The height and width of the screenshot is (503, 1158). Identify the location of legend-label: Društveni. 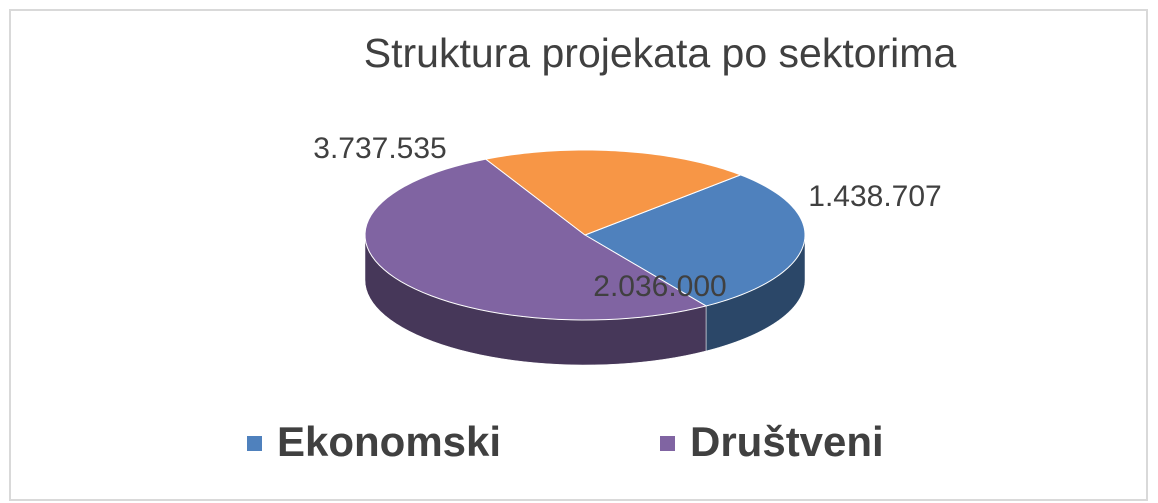
(787, 441).